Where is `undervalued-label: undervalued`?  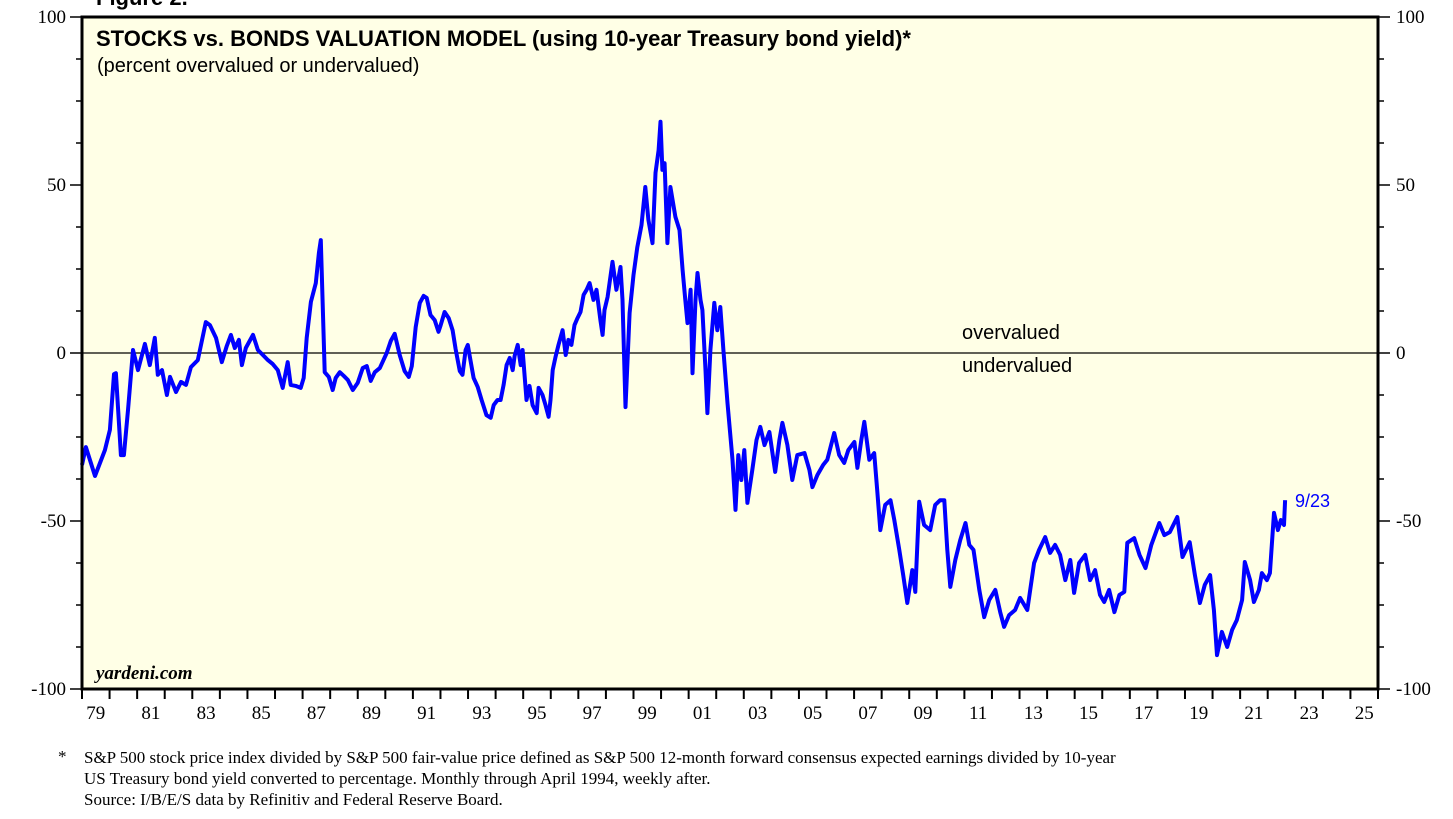
undervalued-label: undervalued is located at coordinates (1017, 366).